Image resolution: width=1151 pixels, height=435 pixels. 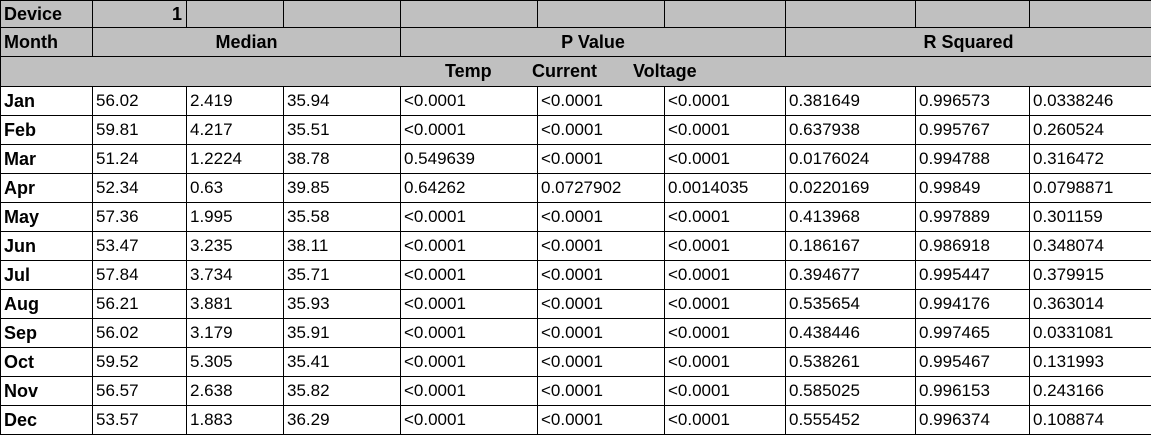 I want to click on value-cell: 0.301159, so click(x=1090, y=217).